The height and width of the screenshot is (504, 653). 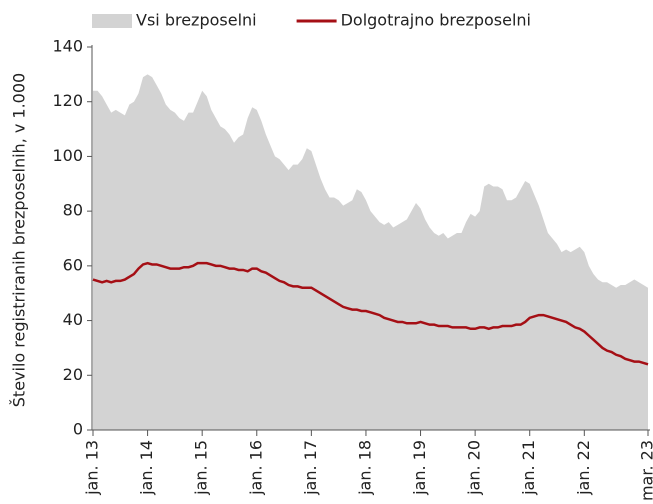 What do you see at coordinates (310, 468) in the screenshot?
I see `x-tick-label: jan. 17` at bounding box center [310, 468].